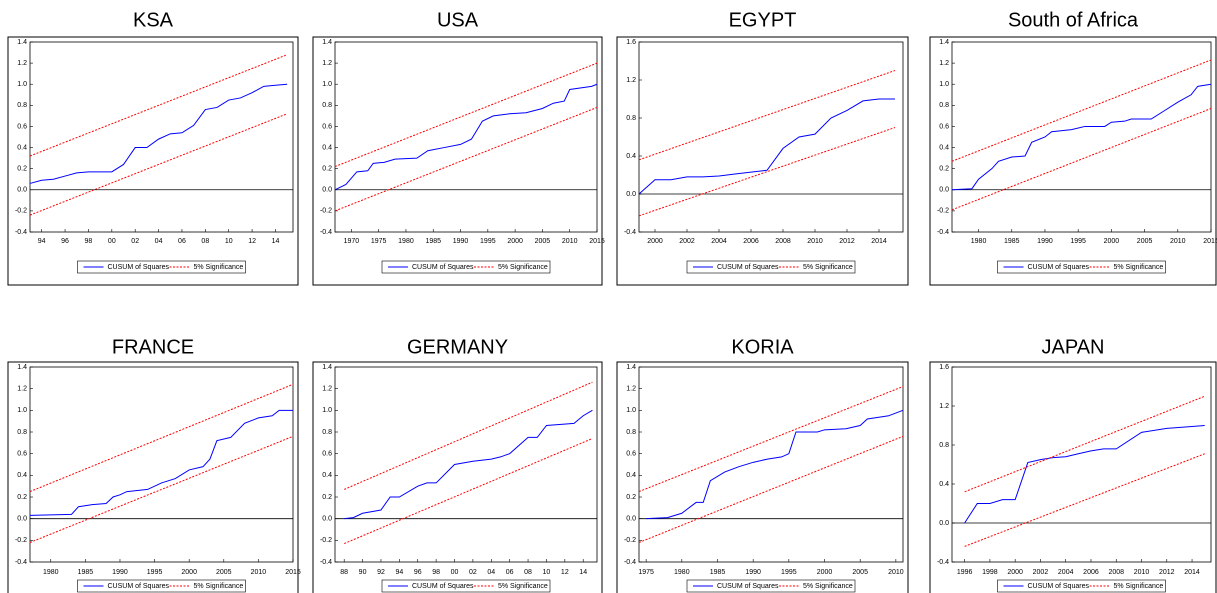  I want to click on x-tick-label: 12, so click(252, 241).